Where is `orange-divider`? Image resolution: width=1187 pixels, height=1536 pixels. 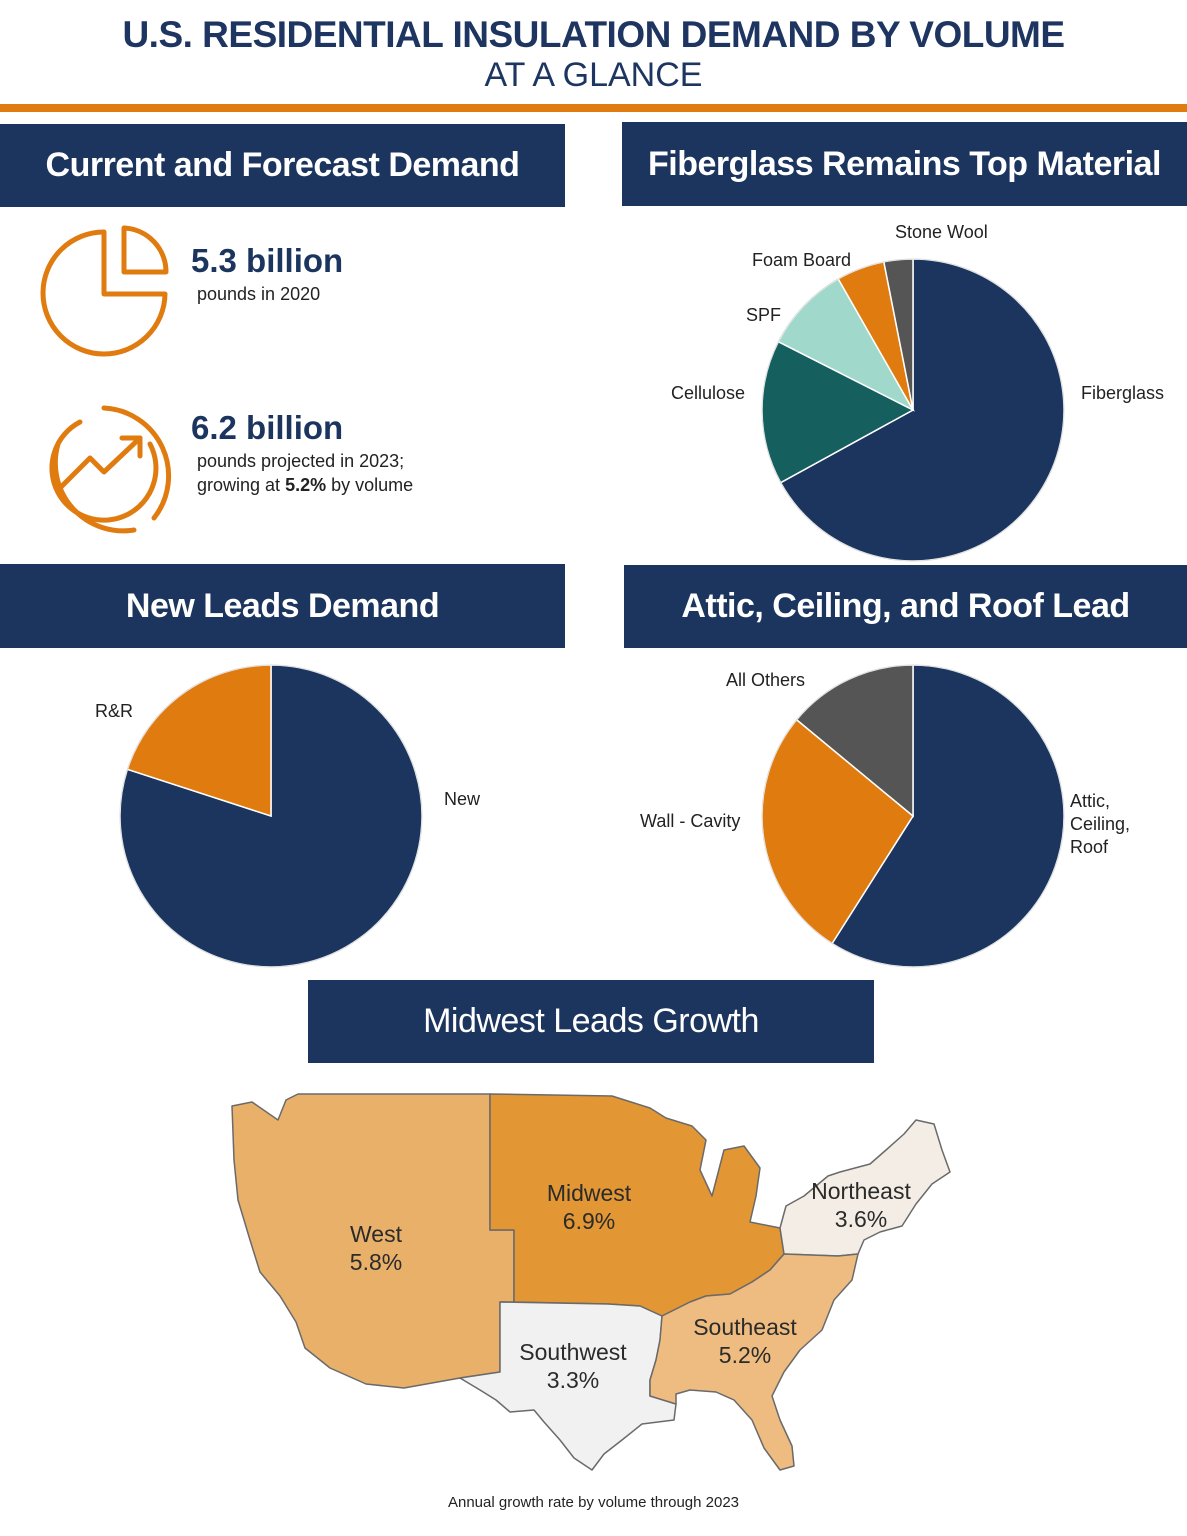
orange-divider is located at coordinates (593, 108).